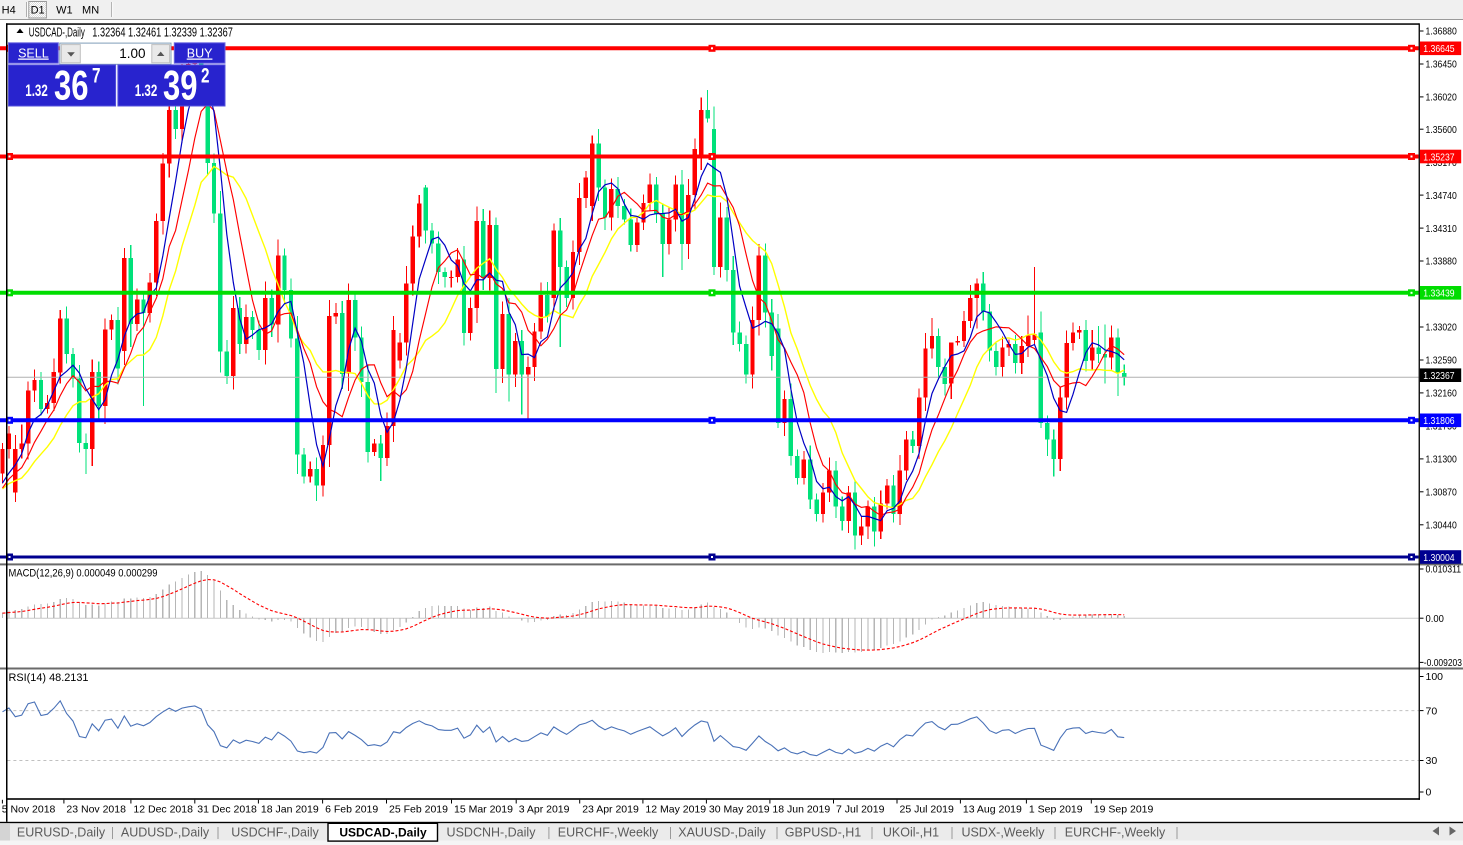 This screenshot has height=845, width=1463. What do you see at coordinates (1438, 157) in the screenshot?
I see `svg-text: 1.35237` at bounding box center [1438, 157].